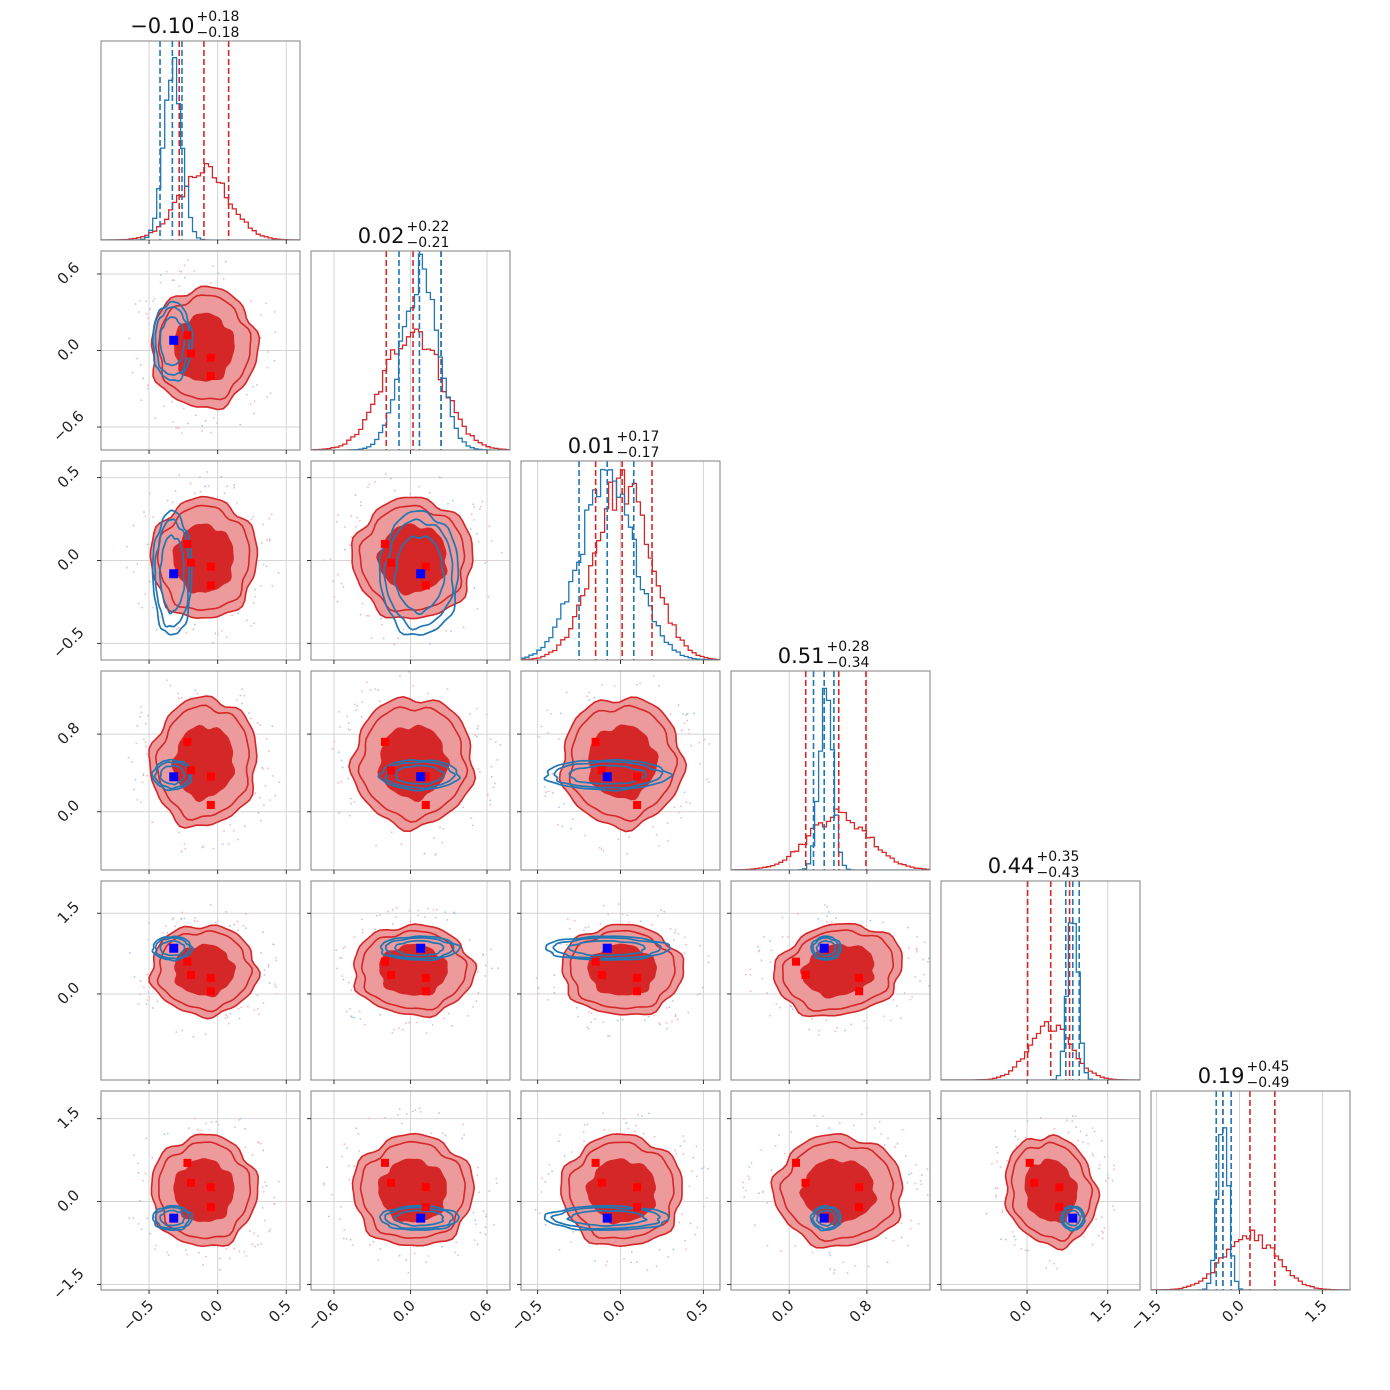 This screenshot has width=1390, height=1390. What do you see at coordinates (421, 1218) in the screenshot?
I see `truth-marker-blue` at bounding box center [421, 1218].